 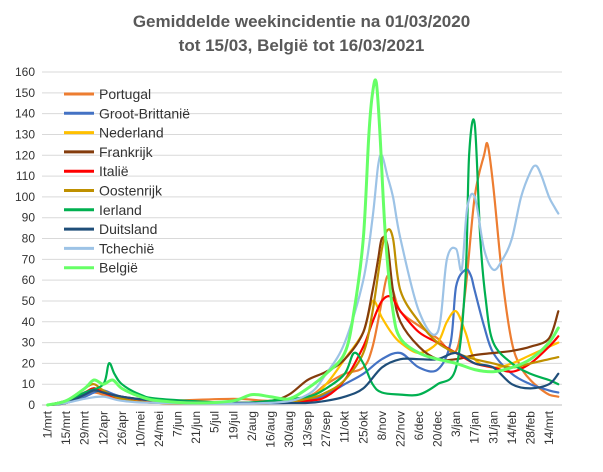 What do you see at coordinates (122, 428) in the screenshot?
I see `x-tick-label: 26/apr` at bounding box center [122, 428].